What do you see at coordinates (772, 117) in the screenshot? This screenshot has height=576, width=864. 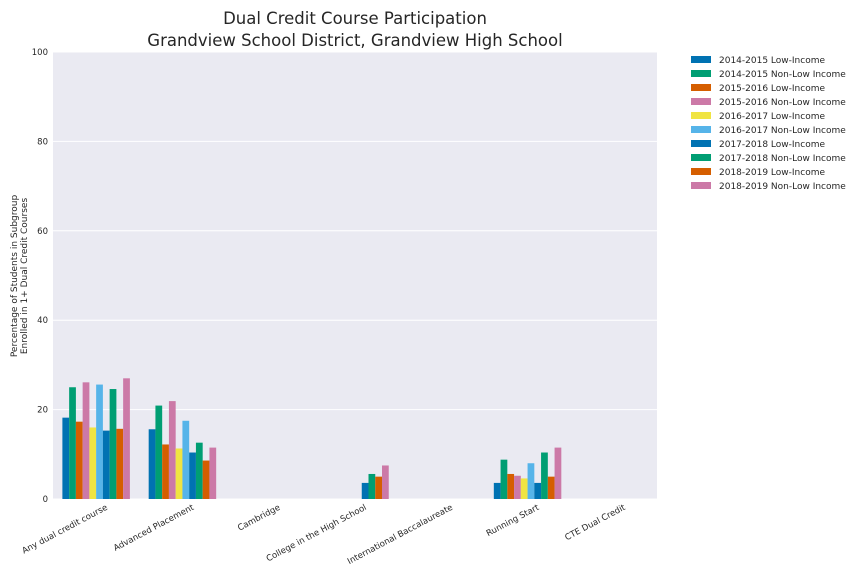 I see `legend-entry: 2016-2017 Low-Income` at bounding box center [772, 117].